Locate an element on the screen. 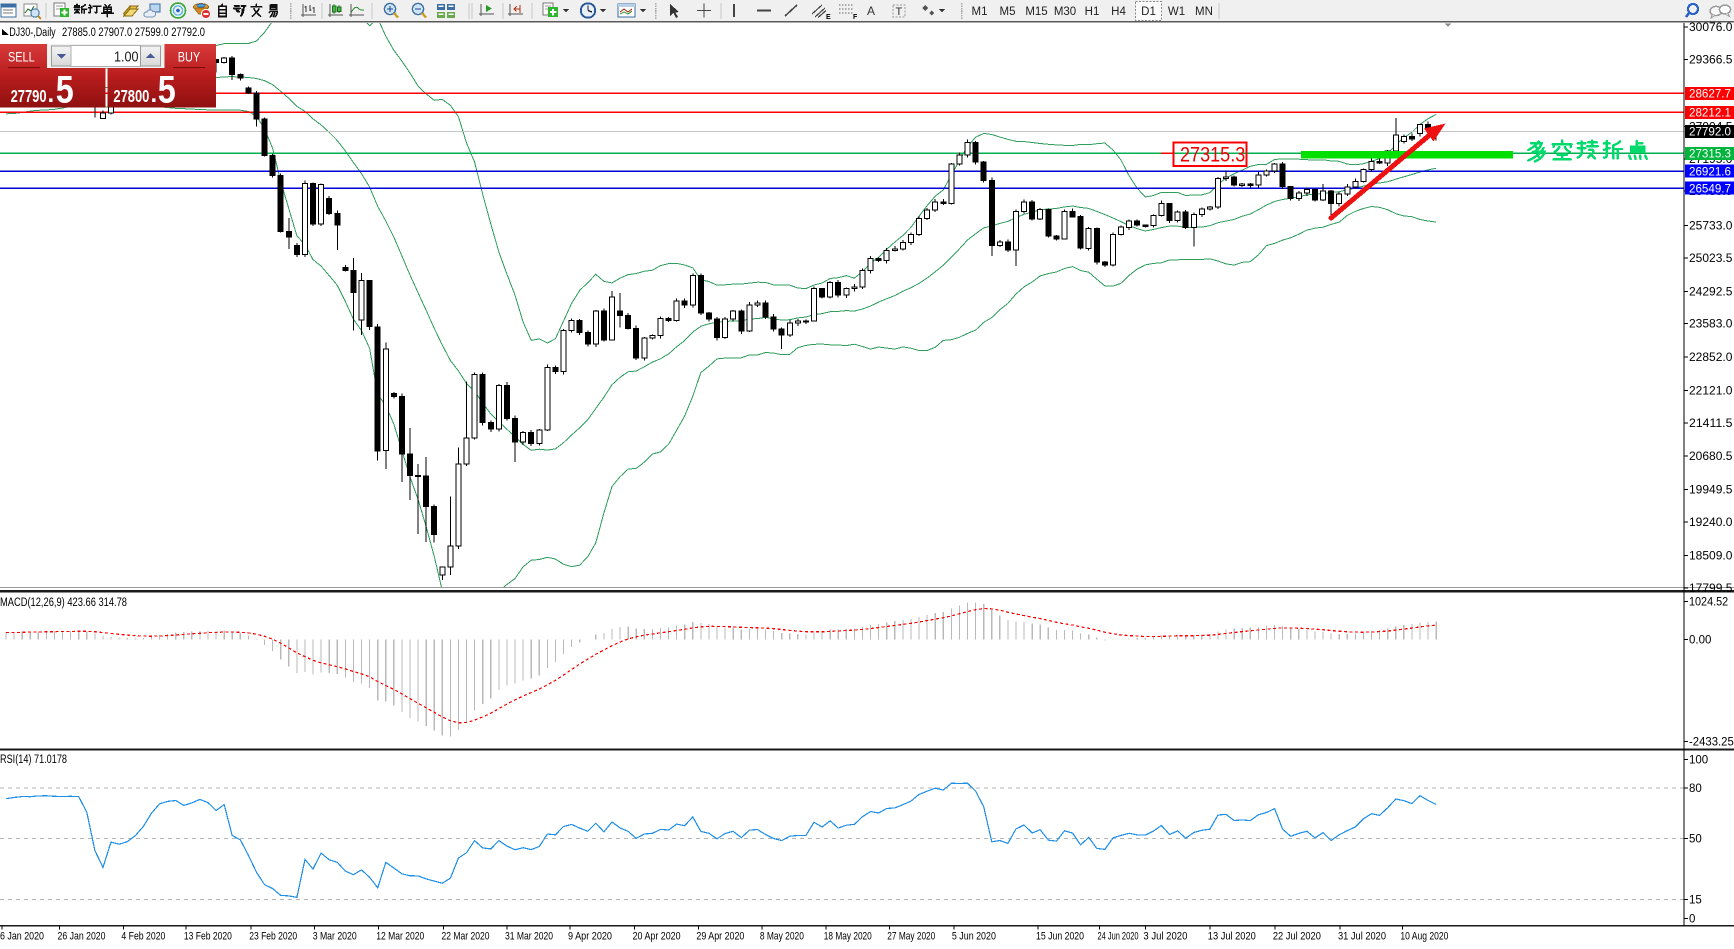 The height and width of the screenshot is (949, 1734). svg-text: 27792.0 is located at coordinates (1710, 133).